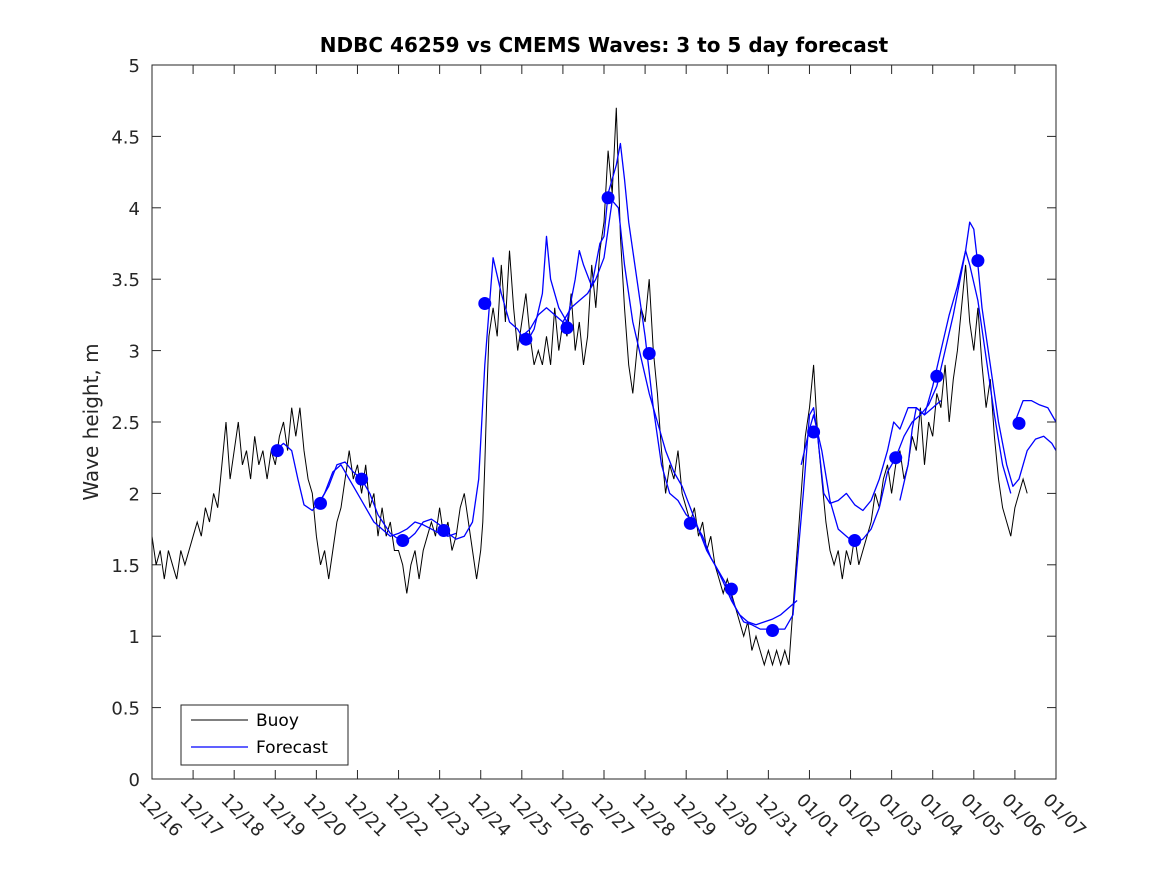  I want to click on legend-box, so click(264, 735).